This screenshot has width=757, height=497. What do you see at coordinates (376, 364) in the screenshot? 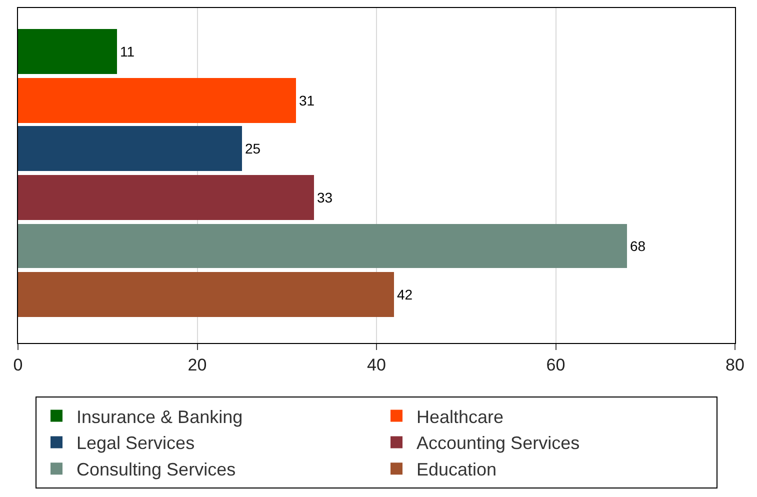
I see `x-tick-label: 40` at bounding box center [376, 364].